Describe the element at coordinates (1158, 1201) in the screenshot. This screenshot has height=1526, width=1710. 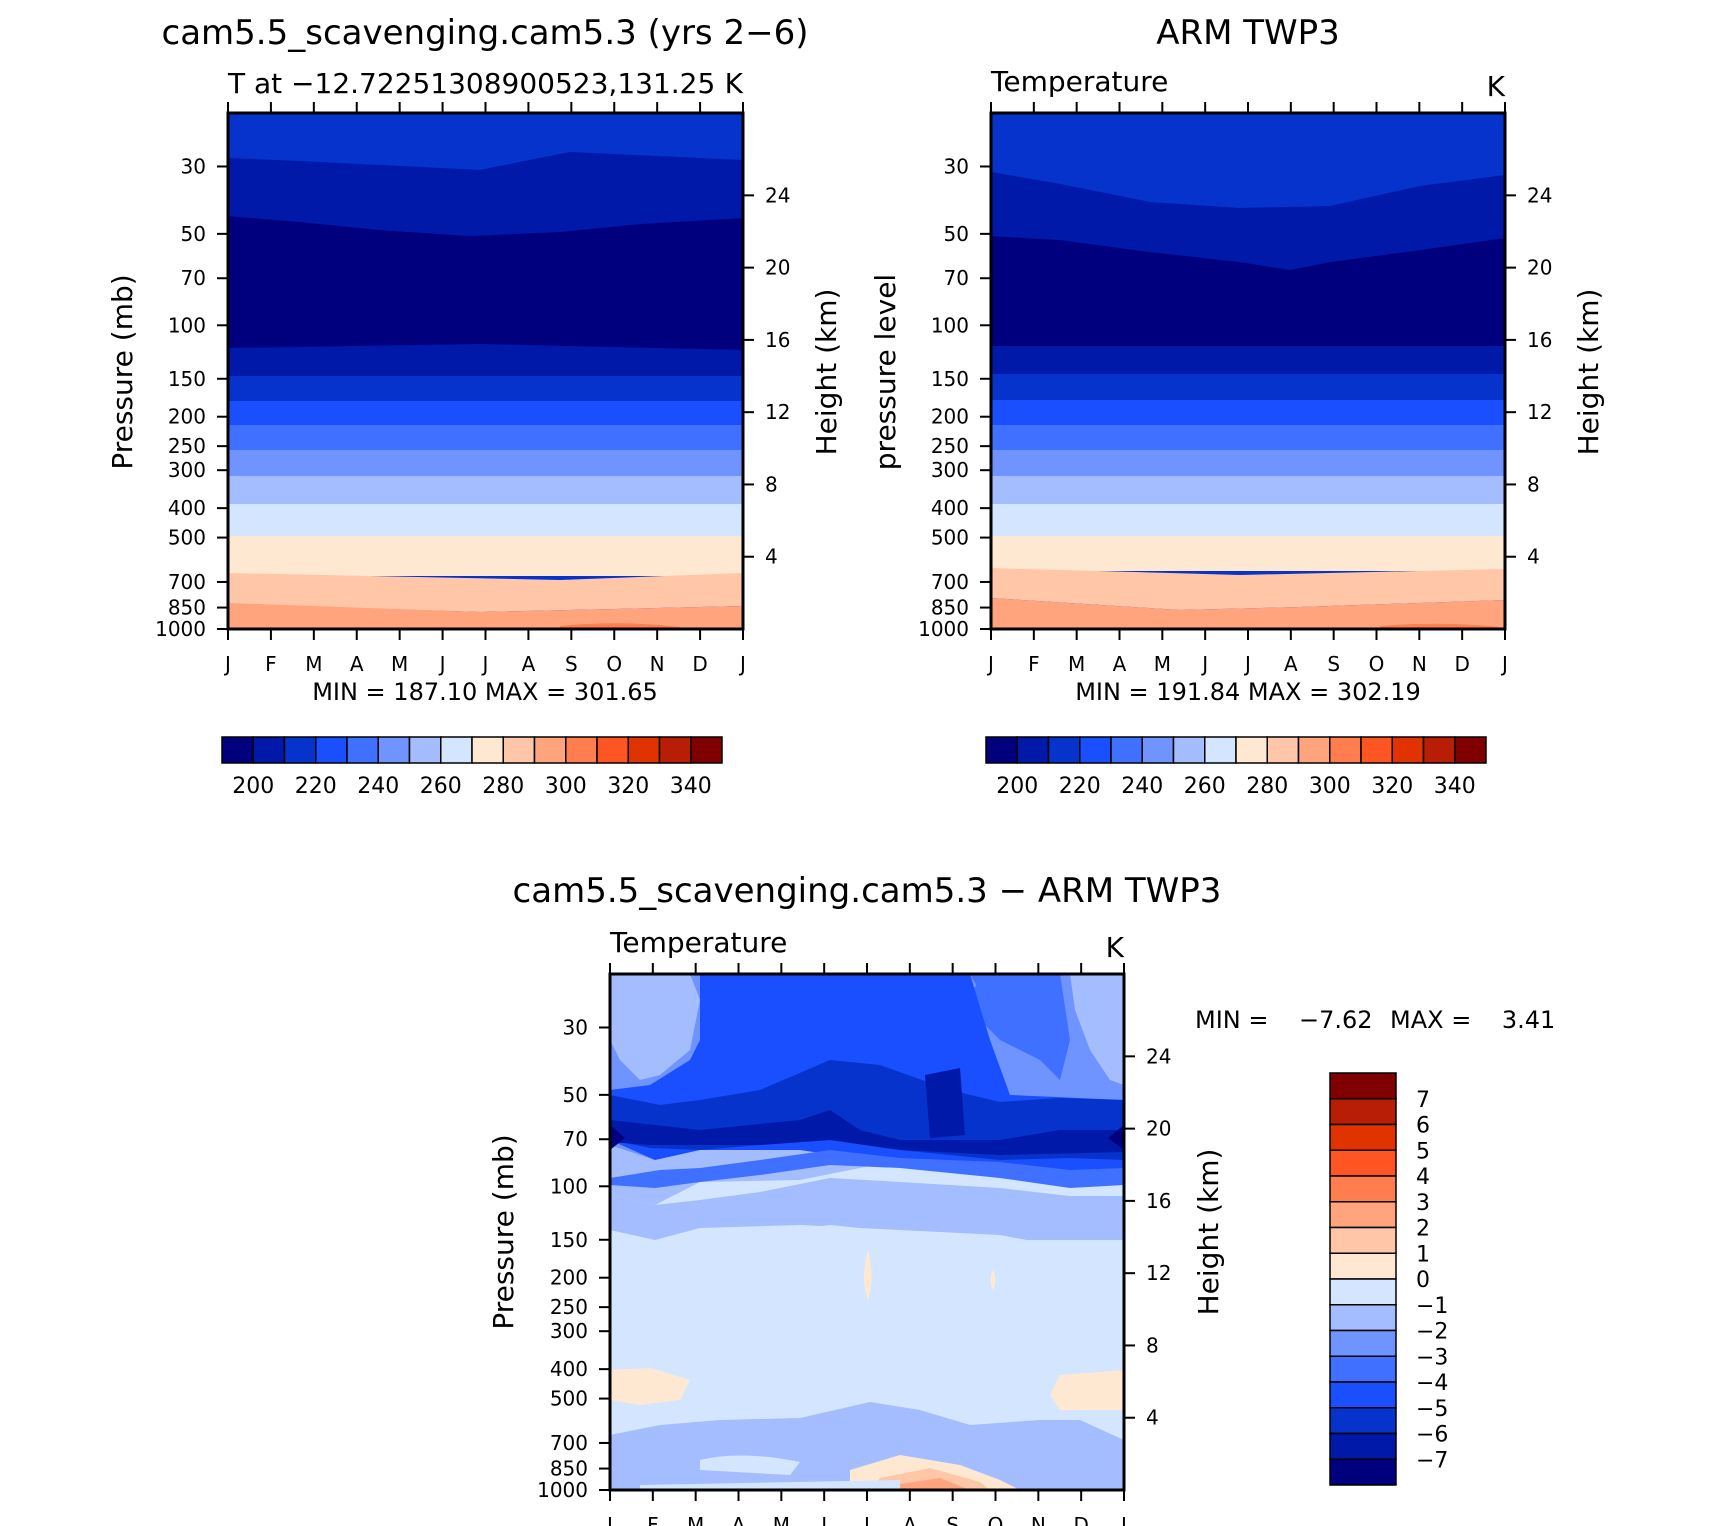
I see `diff-y2tick-label: 16` at that location.